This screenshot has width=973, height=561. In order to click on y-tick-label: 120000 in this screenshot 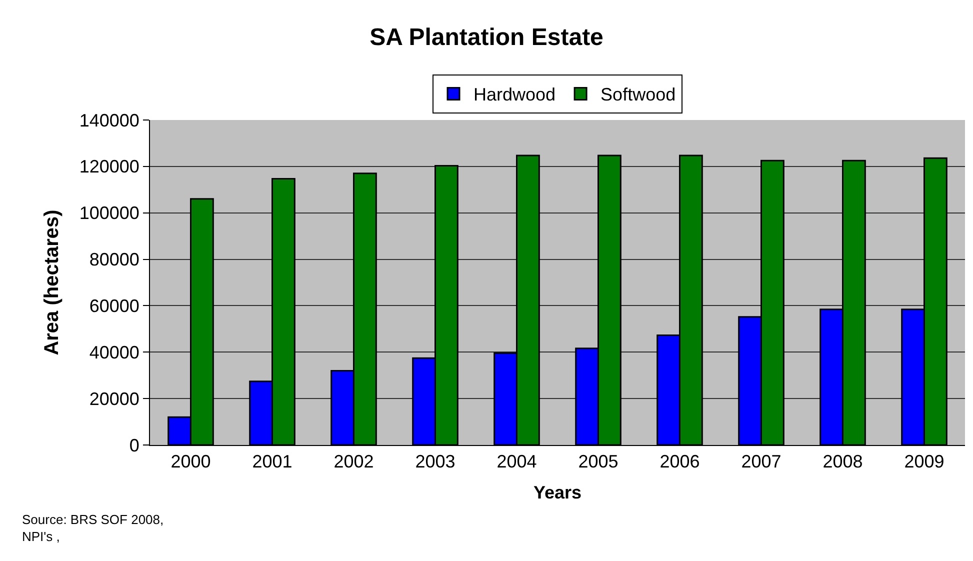, I will do `click(109, 166)`.